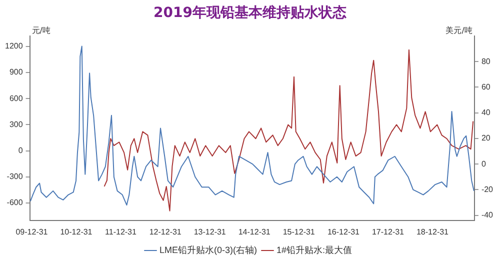 The height and width of the screenshot is (265, 500). I want to click on y2-tick-label: -40, so click(487, 215).